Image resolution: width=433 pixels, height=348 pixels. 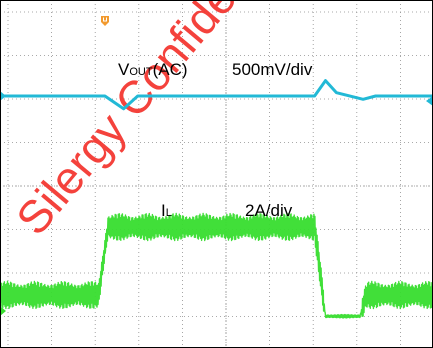 What do you see at coordinates (170, 69) in the screenshot?
I see `vout-label-suffix: (AC)` at bounding box center [170, 69].